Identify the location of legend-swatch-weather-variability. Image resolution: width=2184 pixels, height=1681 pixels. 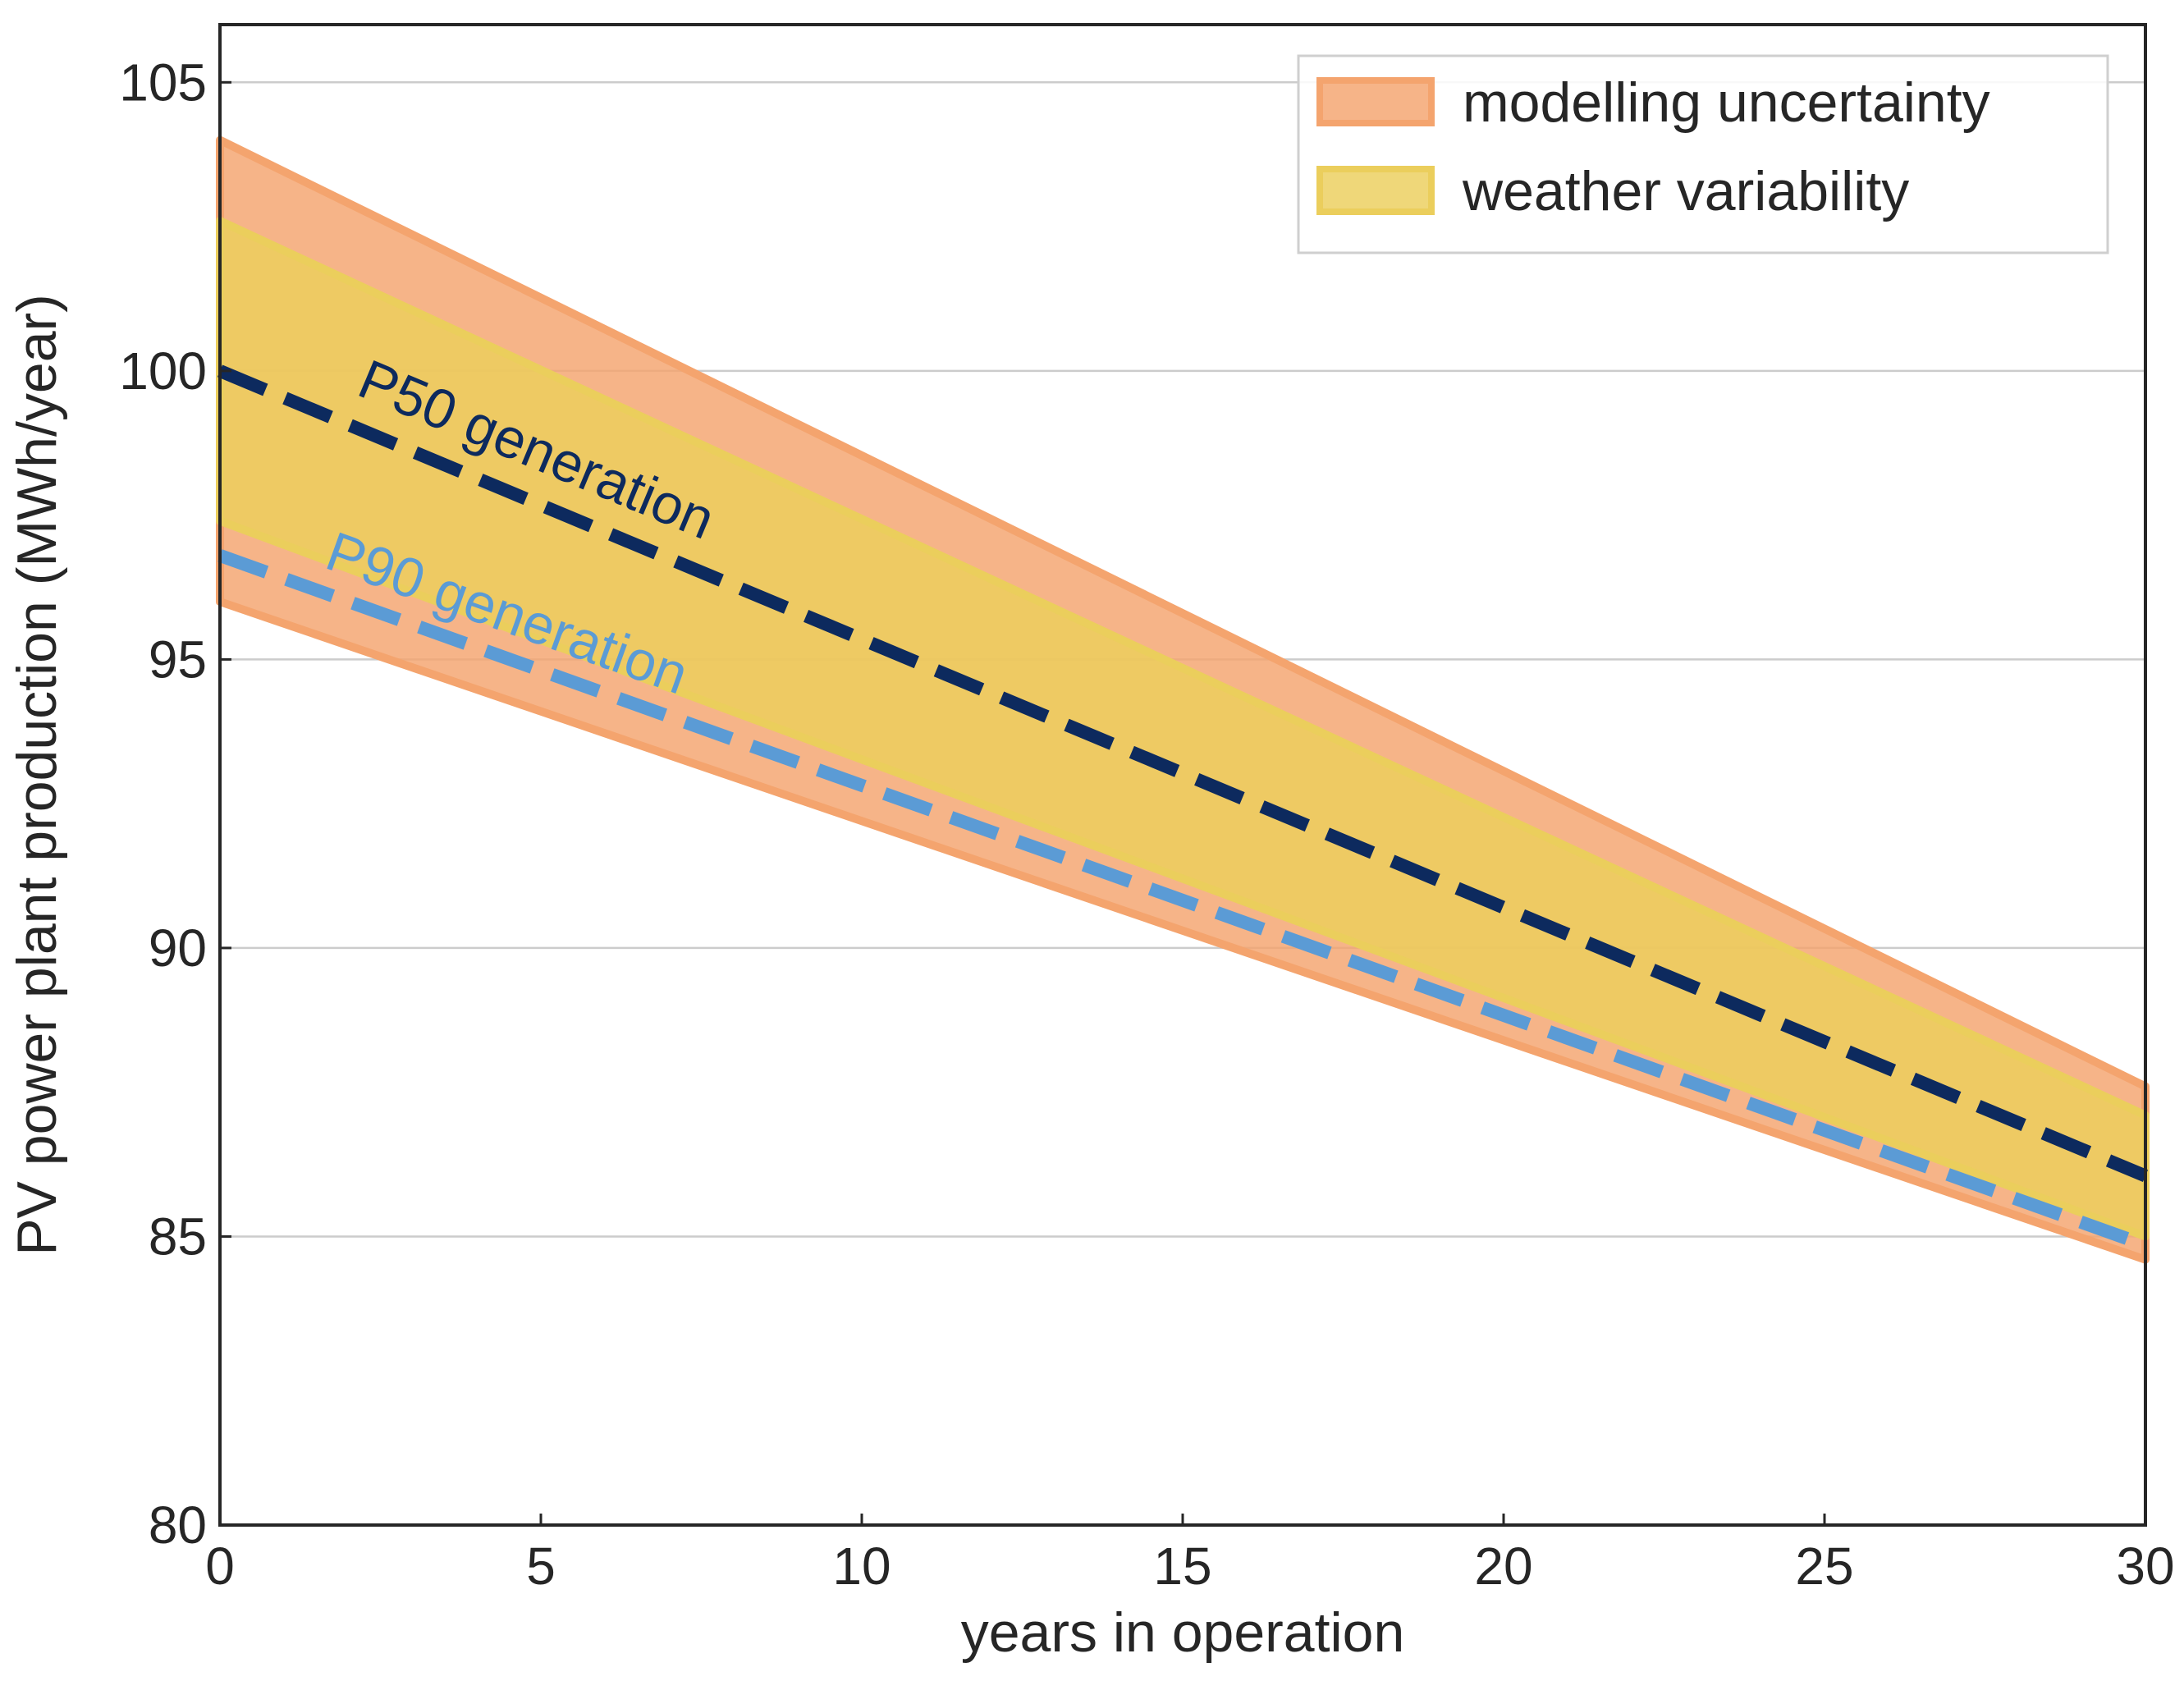
(1375, 190).